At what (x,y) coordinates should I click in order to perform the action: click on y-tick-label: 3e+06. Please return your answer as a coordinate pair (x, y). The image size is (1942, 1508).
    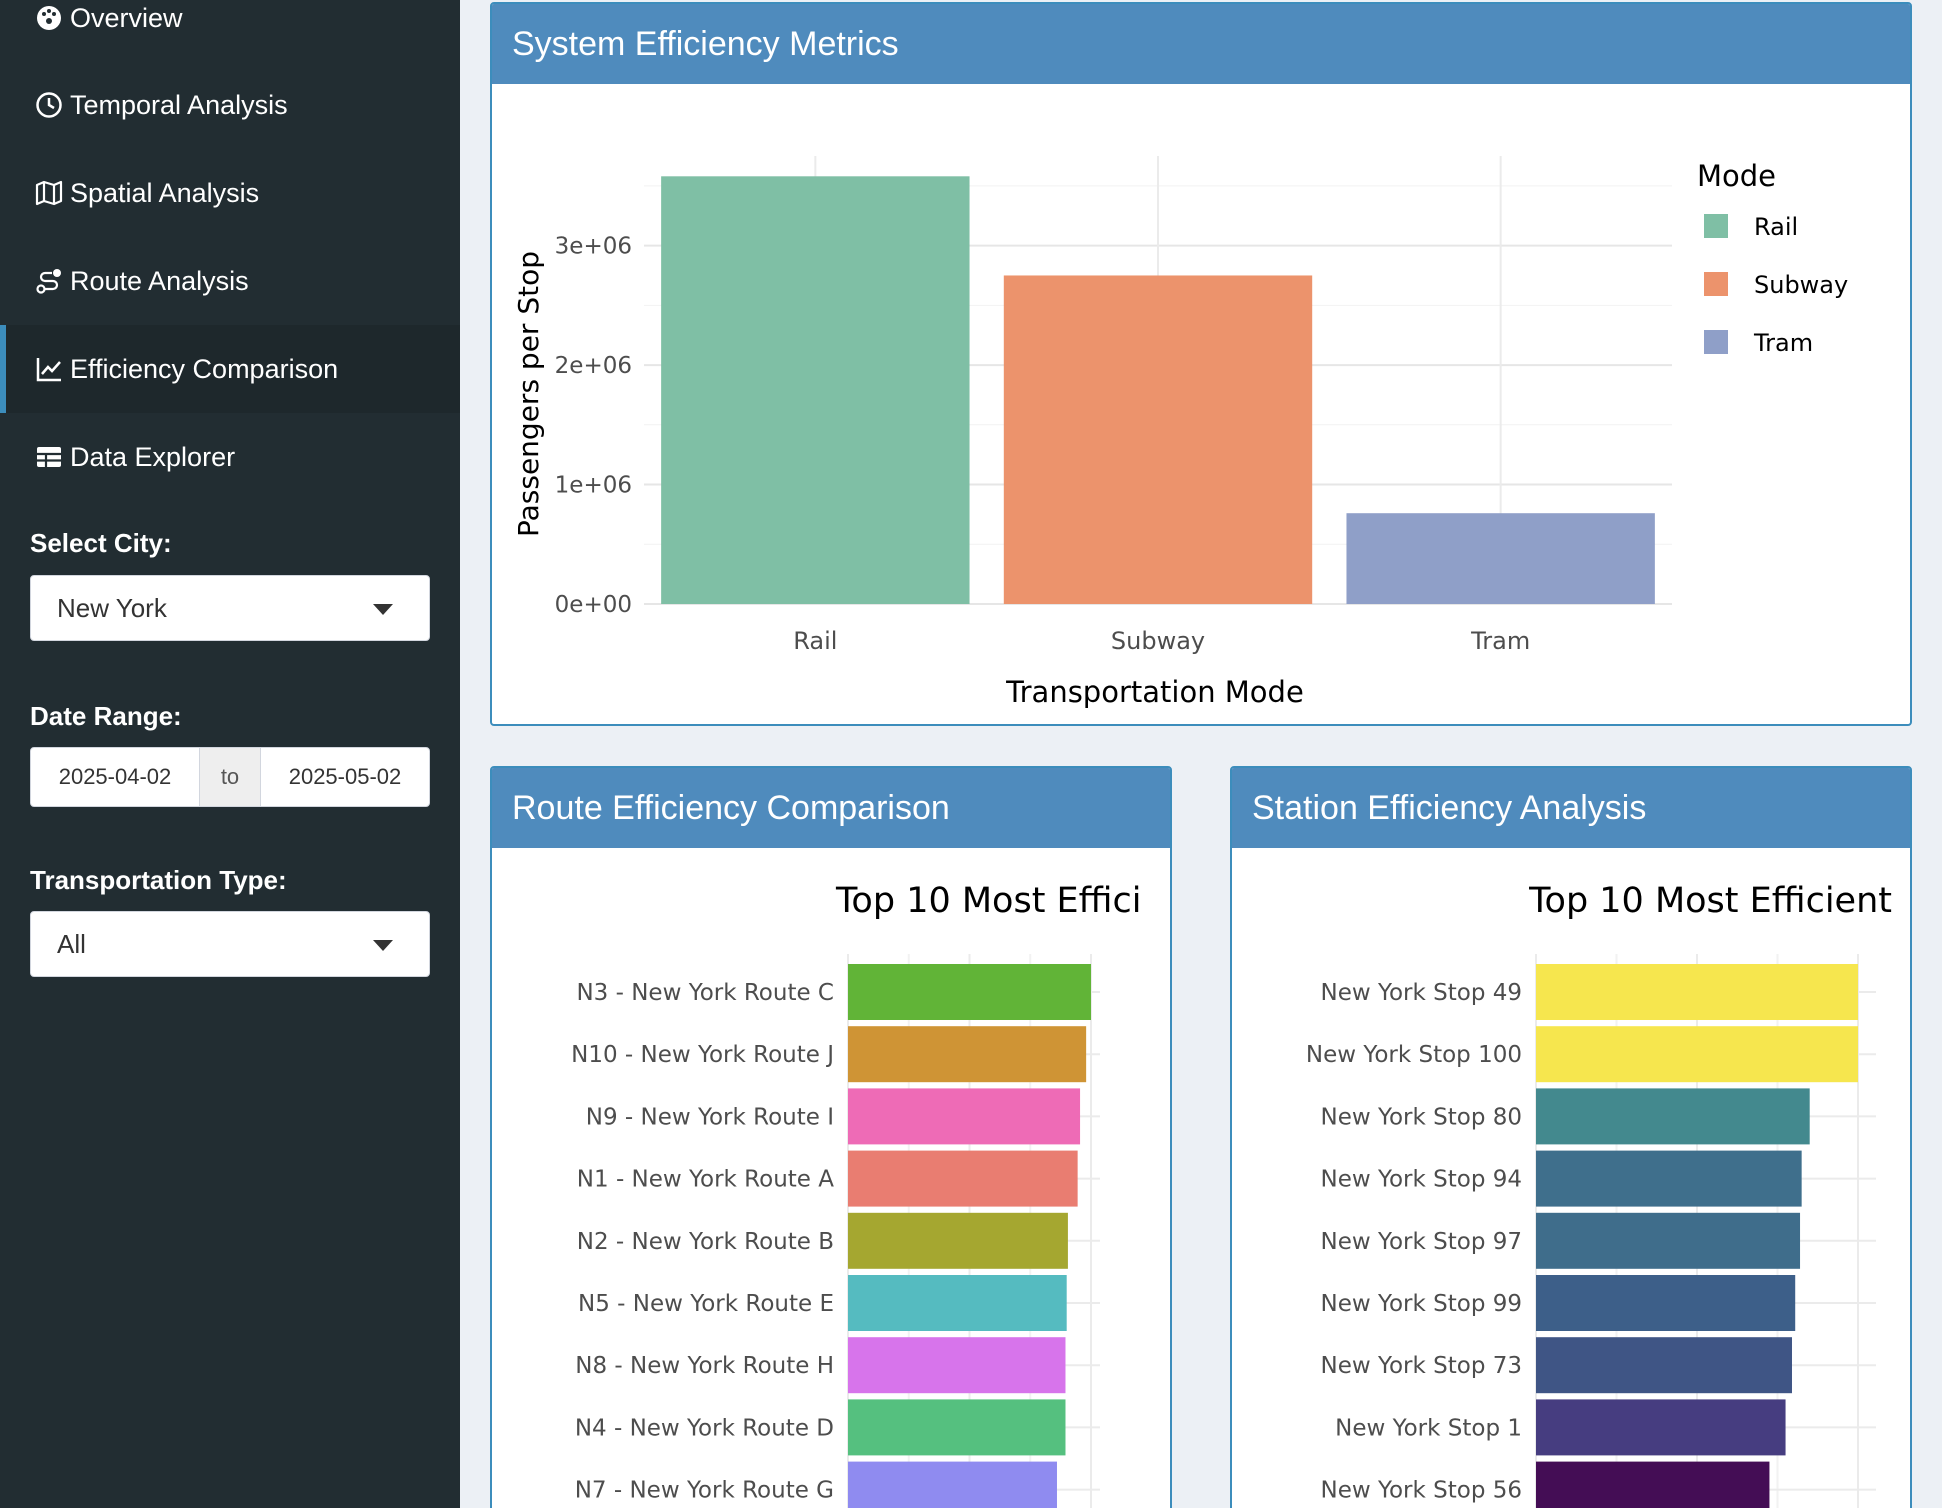
    Looking at the image, I should click on (593, 247).